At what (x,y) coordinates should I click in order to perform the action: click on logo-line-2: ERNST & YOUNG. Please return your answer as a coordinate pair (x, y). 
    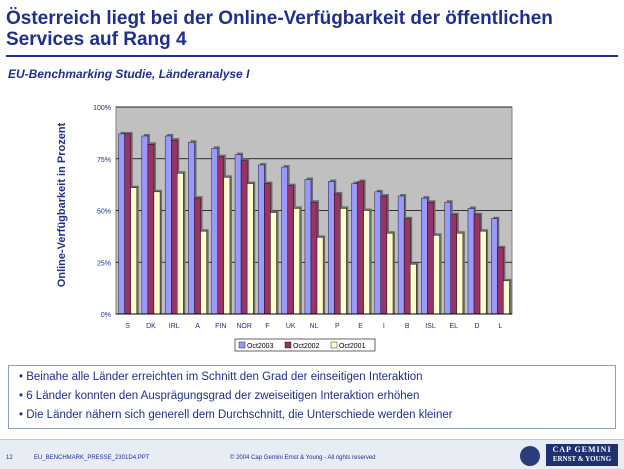
    Looking at the image, I should click on (582, 459).